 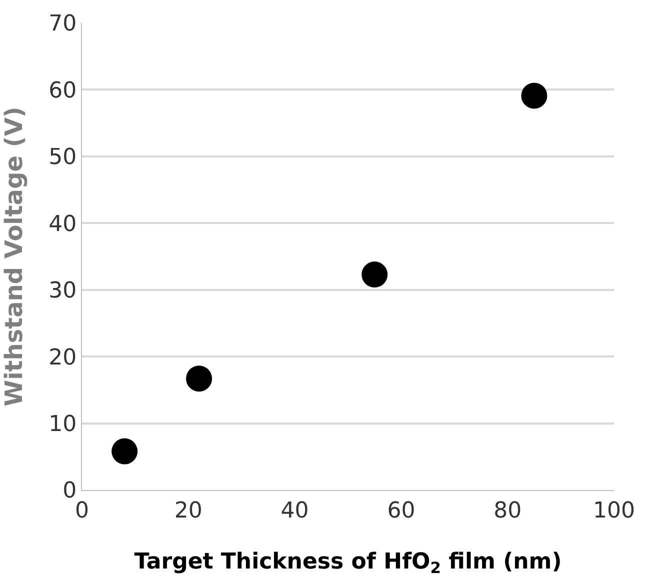 What do you see at coordinates (62, 357) in the screenshot?
I see `y-tick-label: 20` at bounding box center [62, 357].